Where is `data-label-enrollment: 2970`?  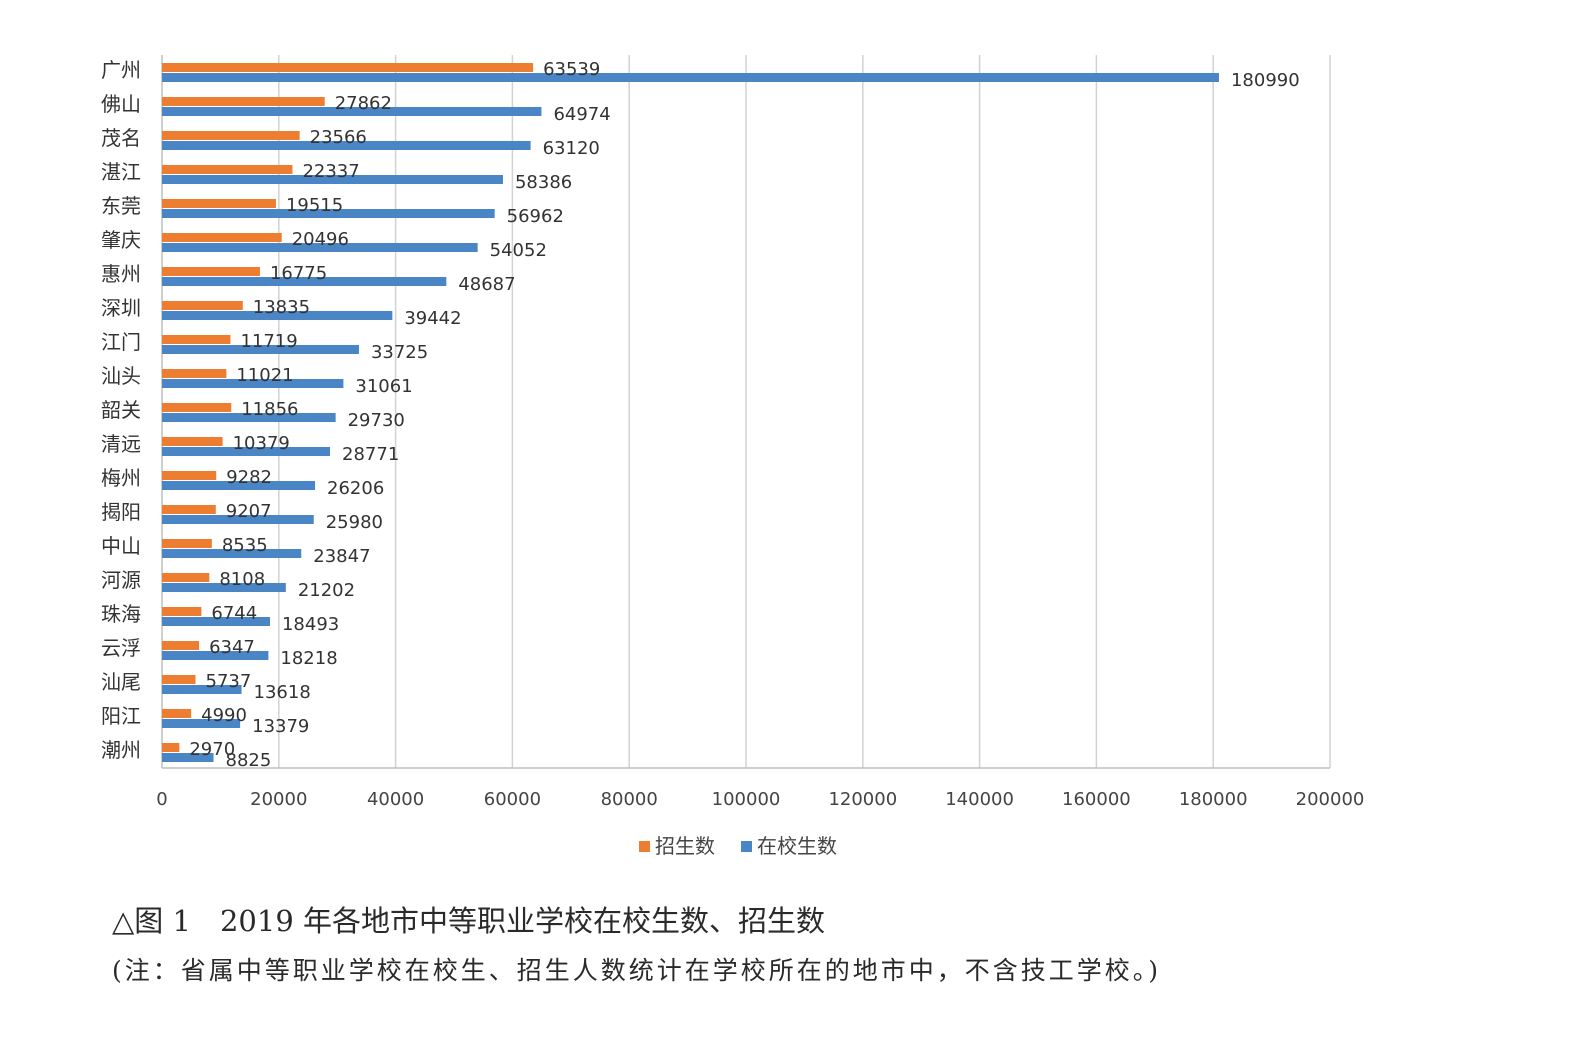
data-label-enrollment: 2970 is located at coordinates (212, 749).